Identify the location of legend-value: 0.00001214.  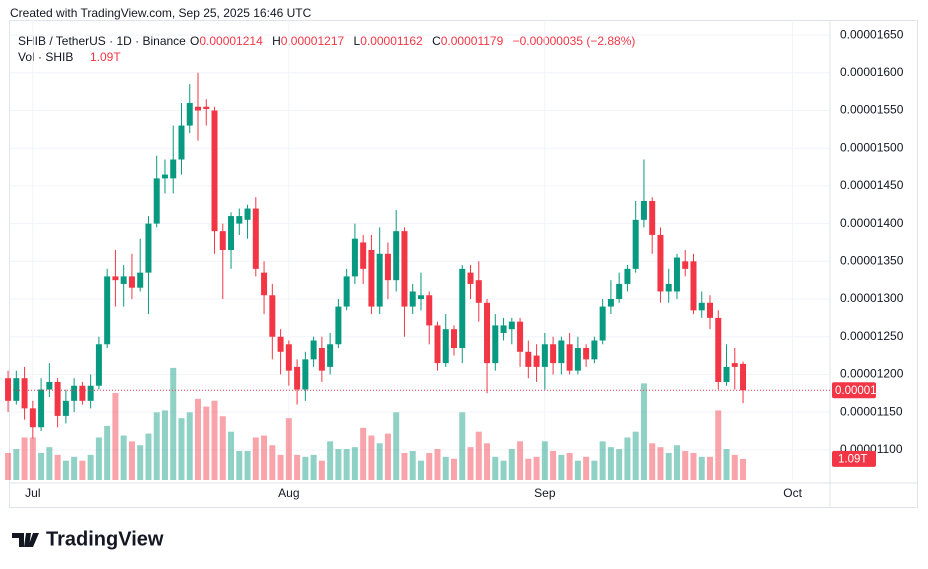
(231, 41).